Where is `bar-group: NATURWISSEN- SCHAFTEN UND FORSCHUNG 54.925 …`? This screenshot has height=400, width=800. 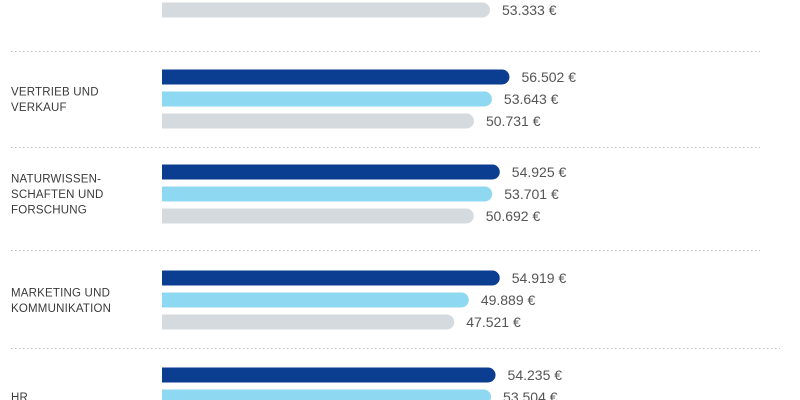
bar-group: NATURWISSEN- SCHAFTEN UND FORSCHUNG 54.925 … is located at coordinates (289, 194).